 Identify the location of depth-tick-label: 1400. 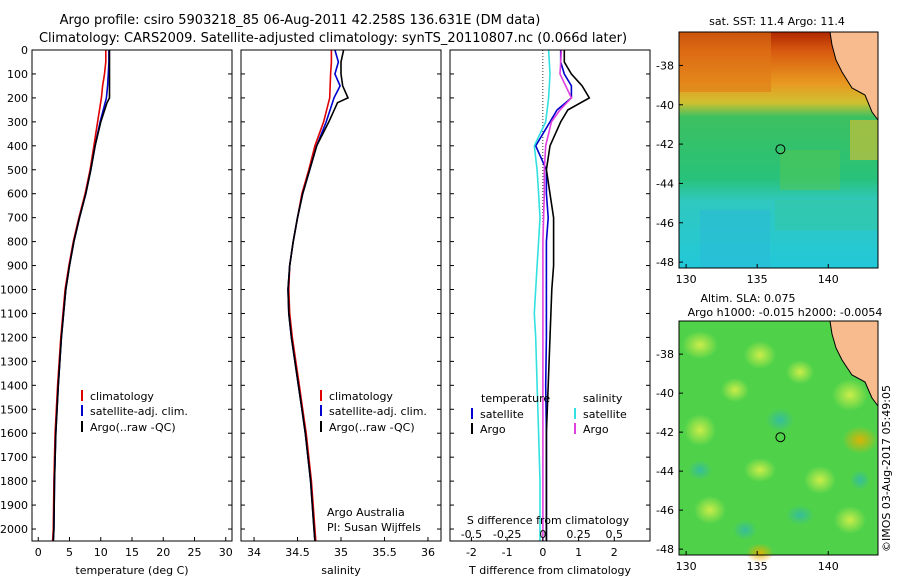
(14, 385).